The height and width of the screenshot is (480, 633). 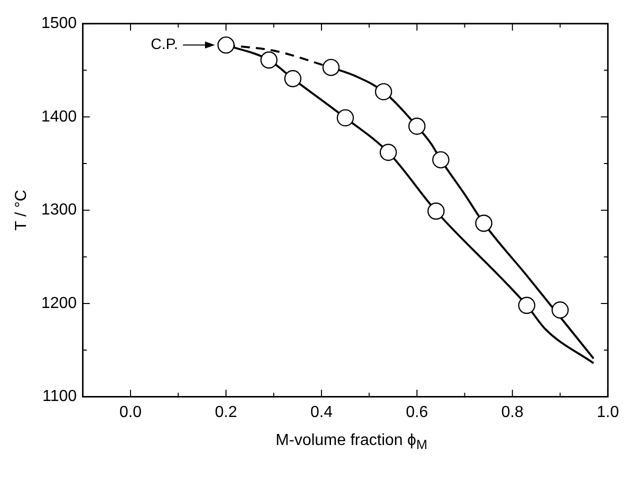 What do you see at coordinates (59, 23) in the screenshot?
I see `y-tick-label: 1500` at bounding box center [59, 23].